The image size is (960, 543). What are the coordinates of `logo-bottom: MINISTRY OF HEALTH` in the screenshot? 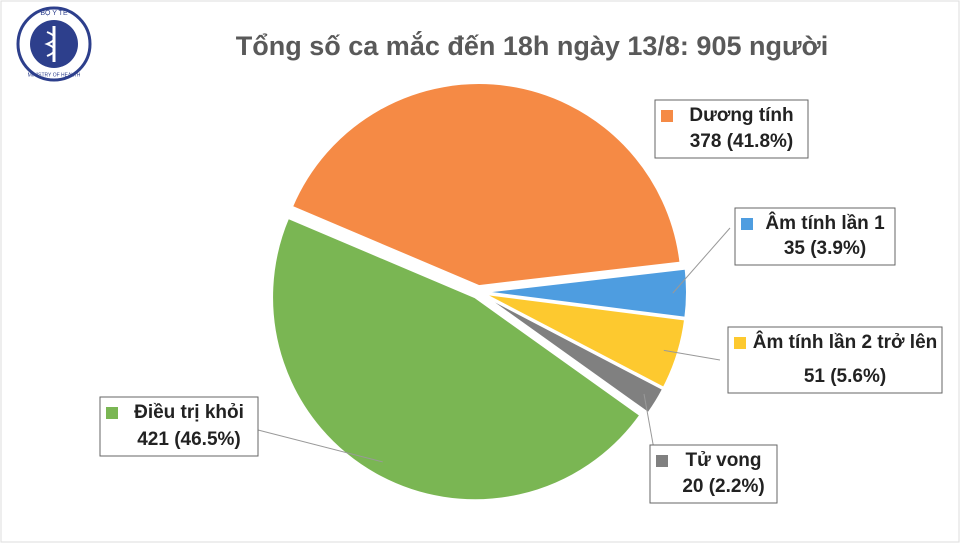 It's located at (54, 75).